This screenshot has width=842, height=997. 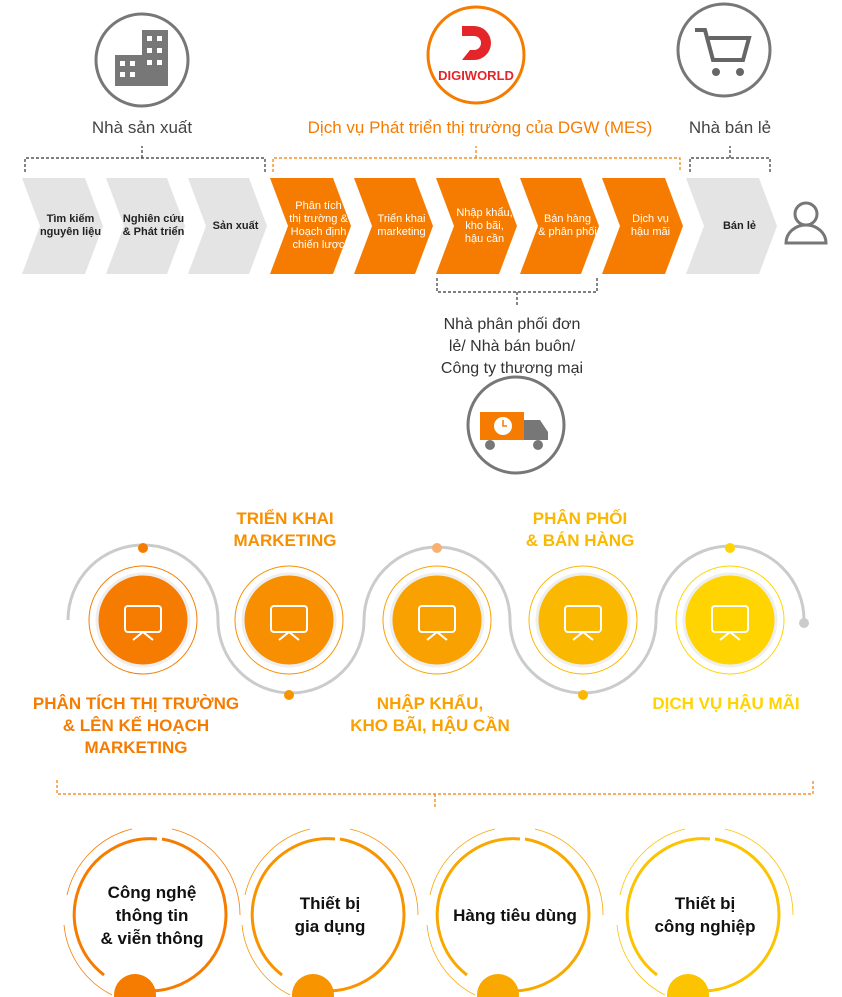 I want to click on service-label: PHÂN PHỐI & BÁN HÀNG, so click(x=580, y=529).